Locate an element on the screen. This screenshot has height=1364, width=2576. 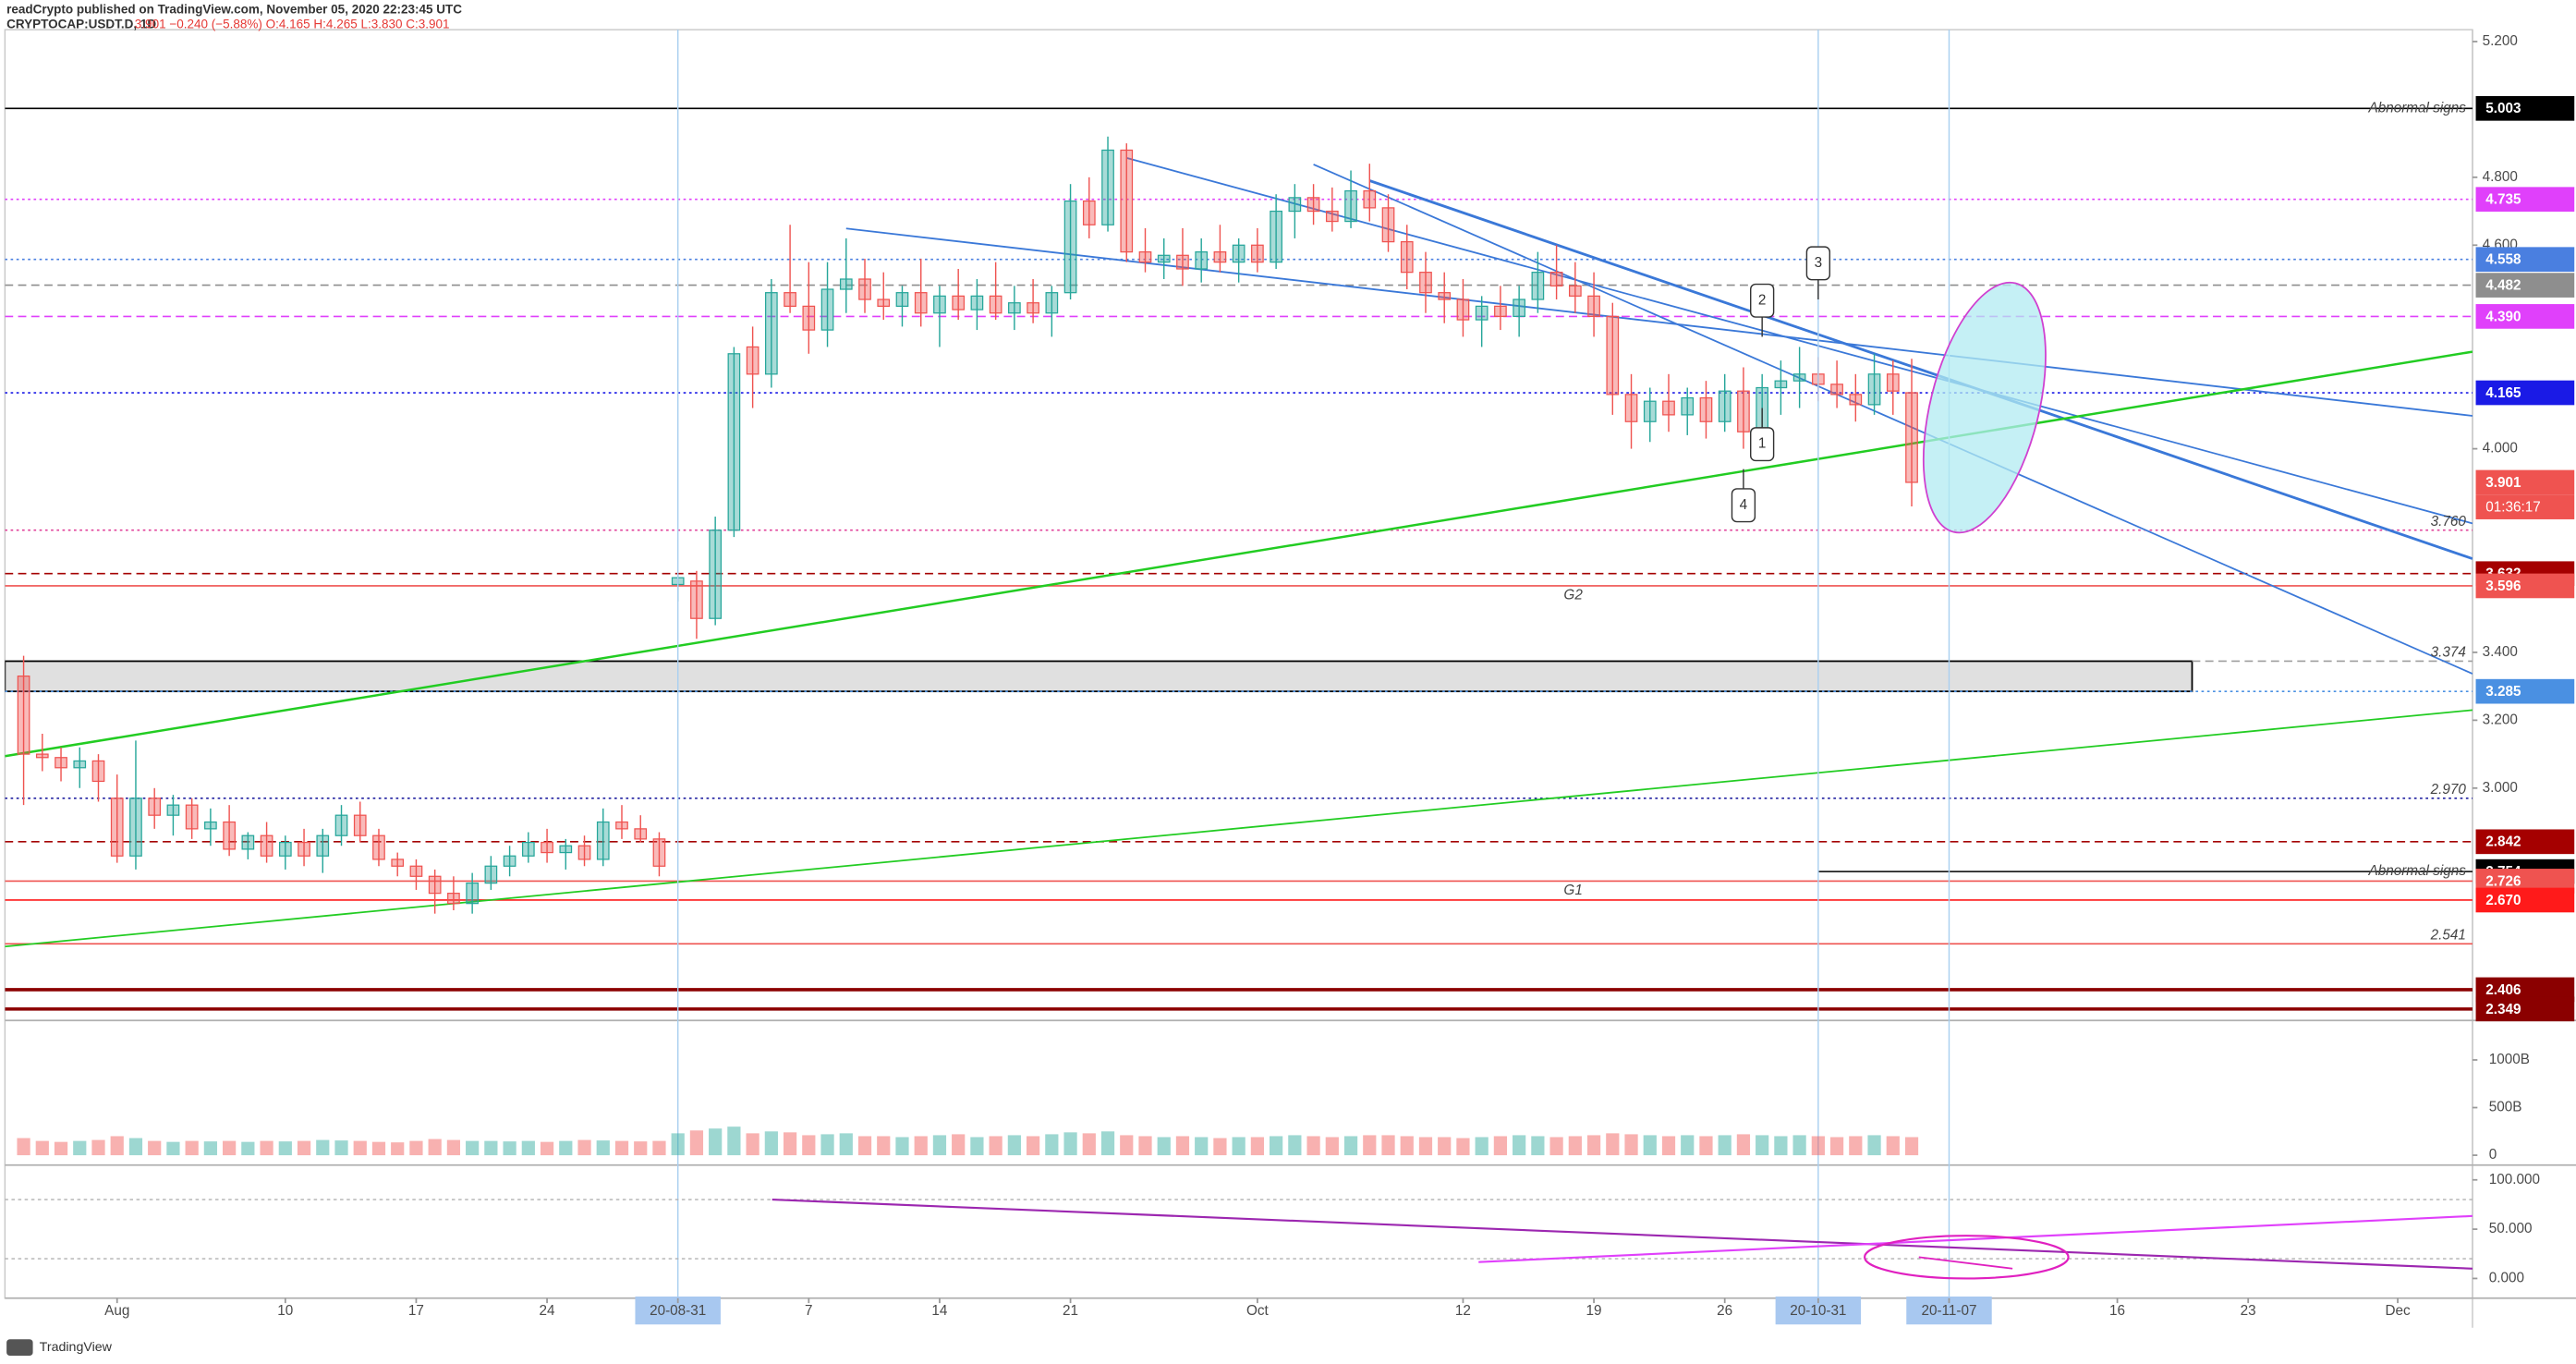
price-tag-label: 4.165 is located at coordinates (2503, 393).